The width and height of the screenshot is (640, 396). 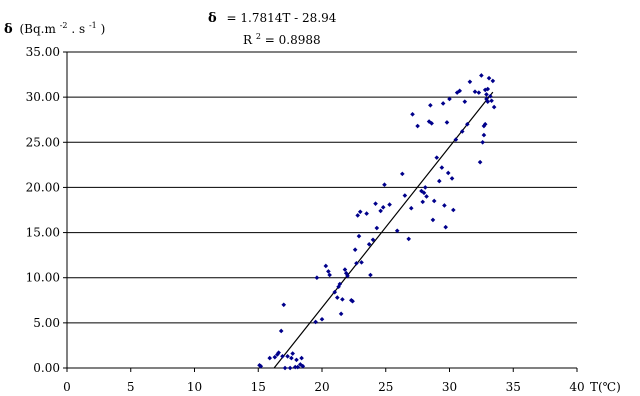 I want to click on r-squared-exp: 2, so click(x=258, y=36).